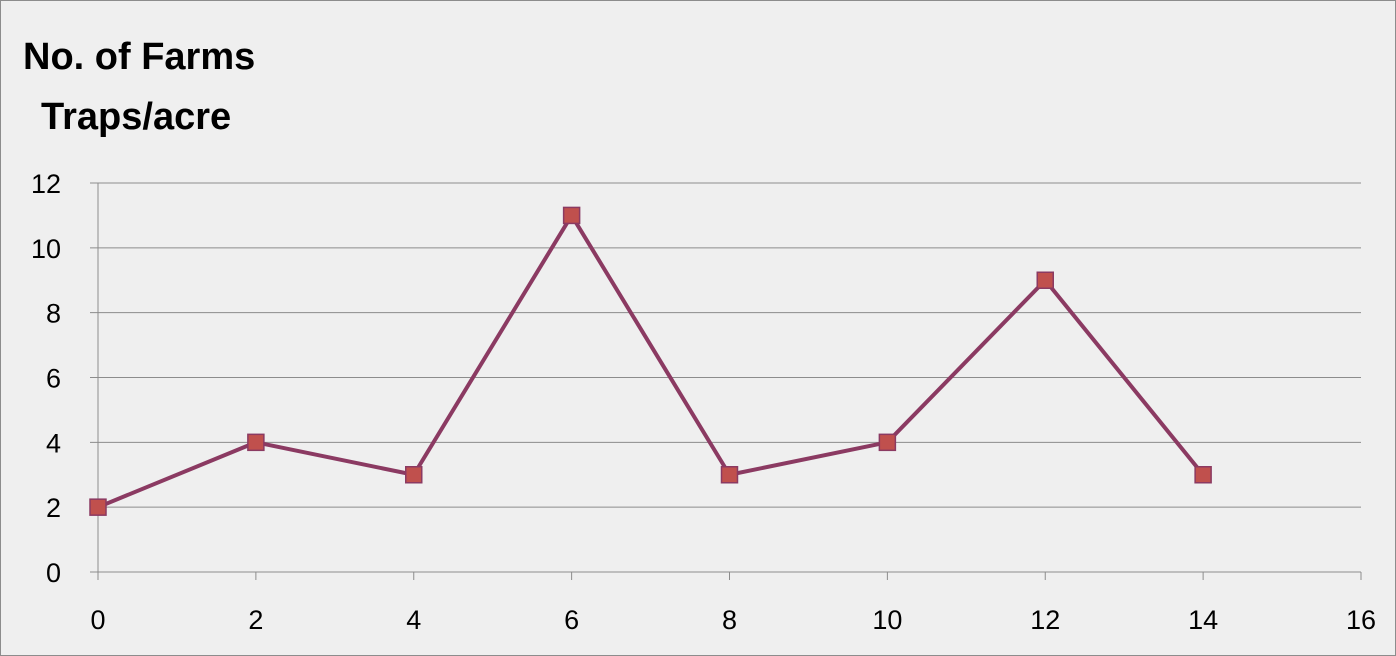 This screenshot has width=1396, height=656. I want to click on chart-title-line-1: No. of Farms, so click(139, 57).